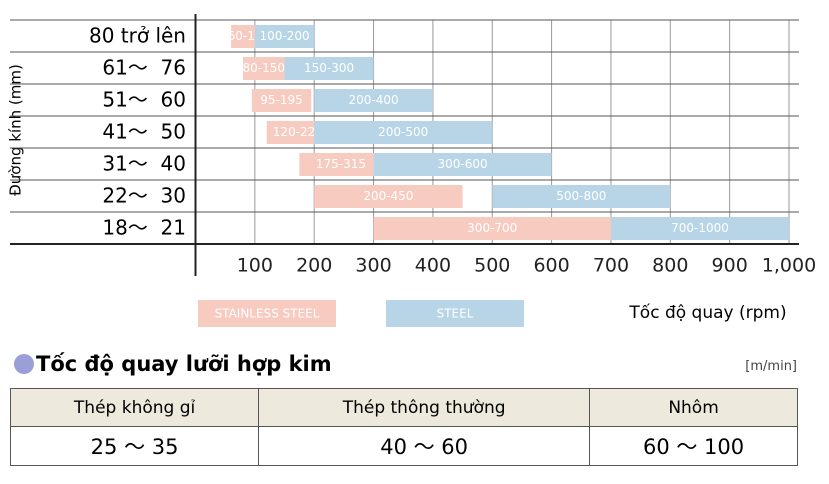  What do you see at coordinates (24, 364) in the screenshot?
I see `bullet` at bounding box center [24, 364].